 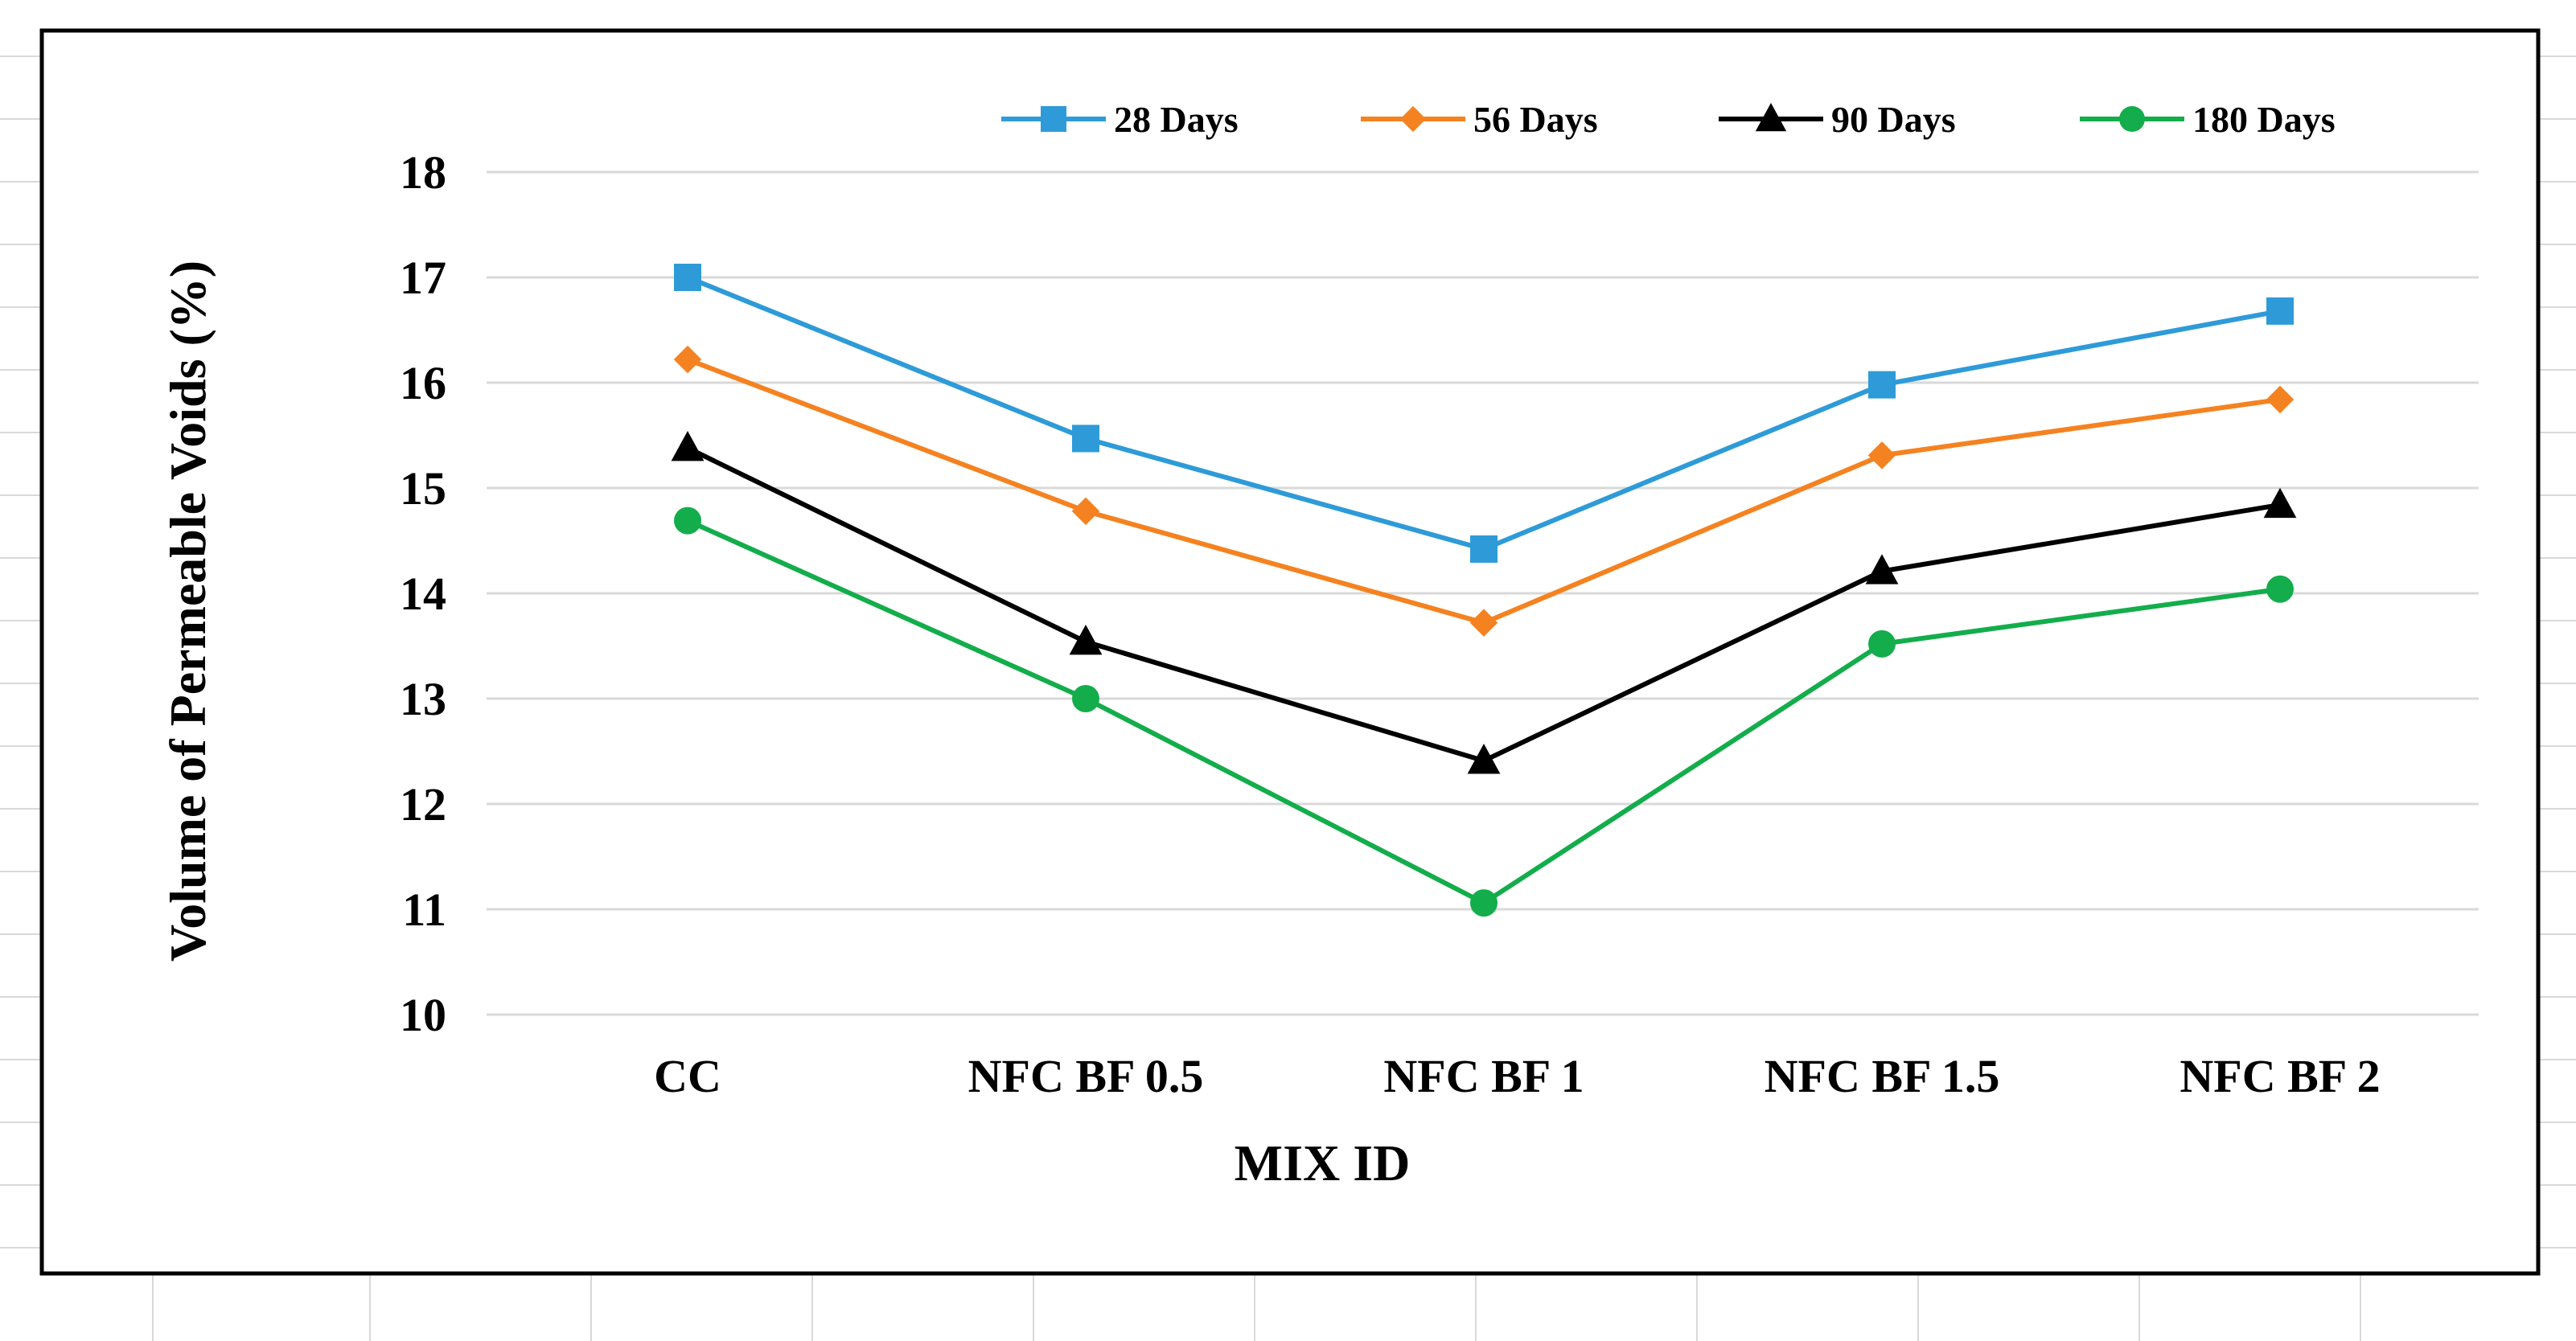 I want to click on y-tick-label: 16, so click(x=423, y=383).